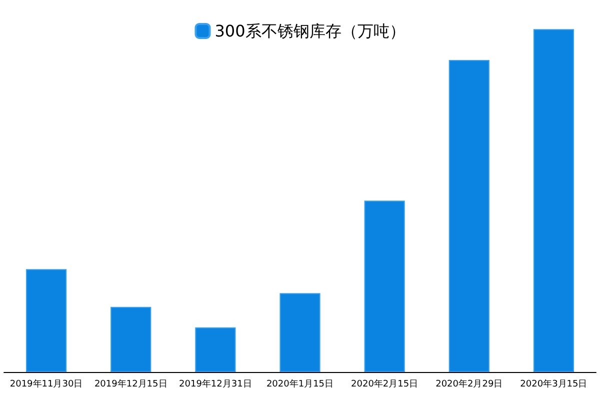 The image size is (600, 400). I want to click on x-tick-label: 2020年2月29日, so click(469, 384).